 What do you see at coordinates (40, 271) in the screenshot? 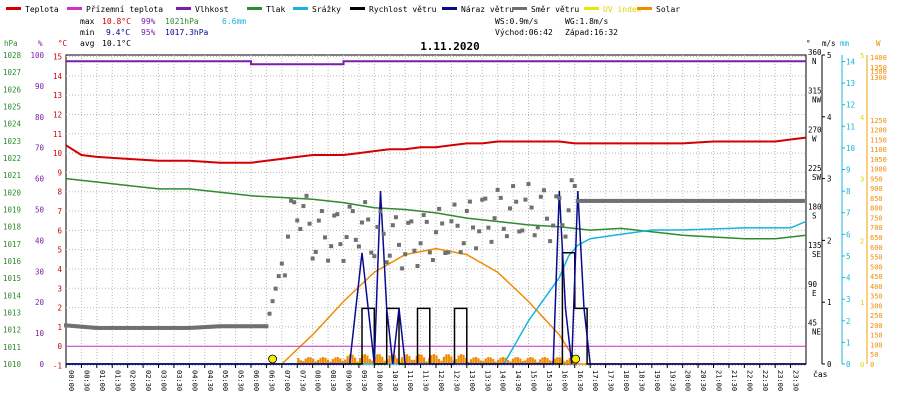
I see `hum-tick-7: 30` at bounding box center [40, 271].